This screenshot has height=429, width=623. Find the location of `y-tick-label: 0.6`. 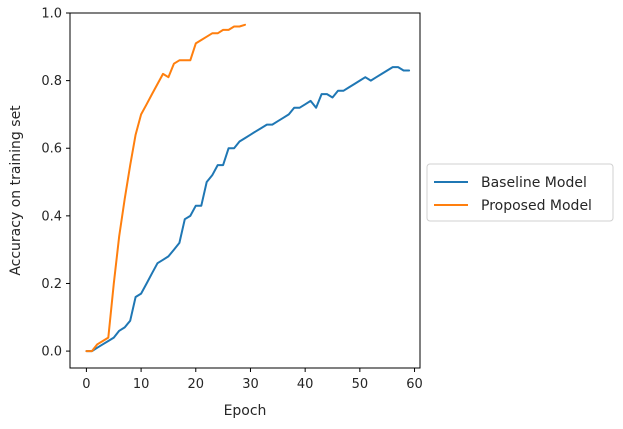

y-tick-label: 0.6 is located at coordinates (51, 149).